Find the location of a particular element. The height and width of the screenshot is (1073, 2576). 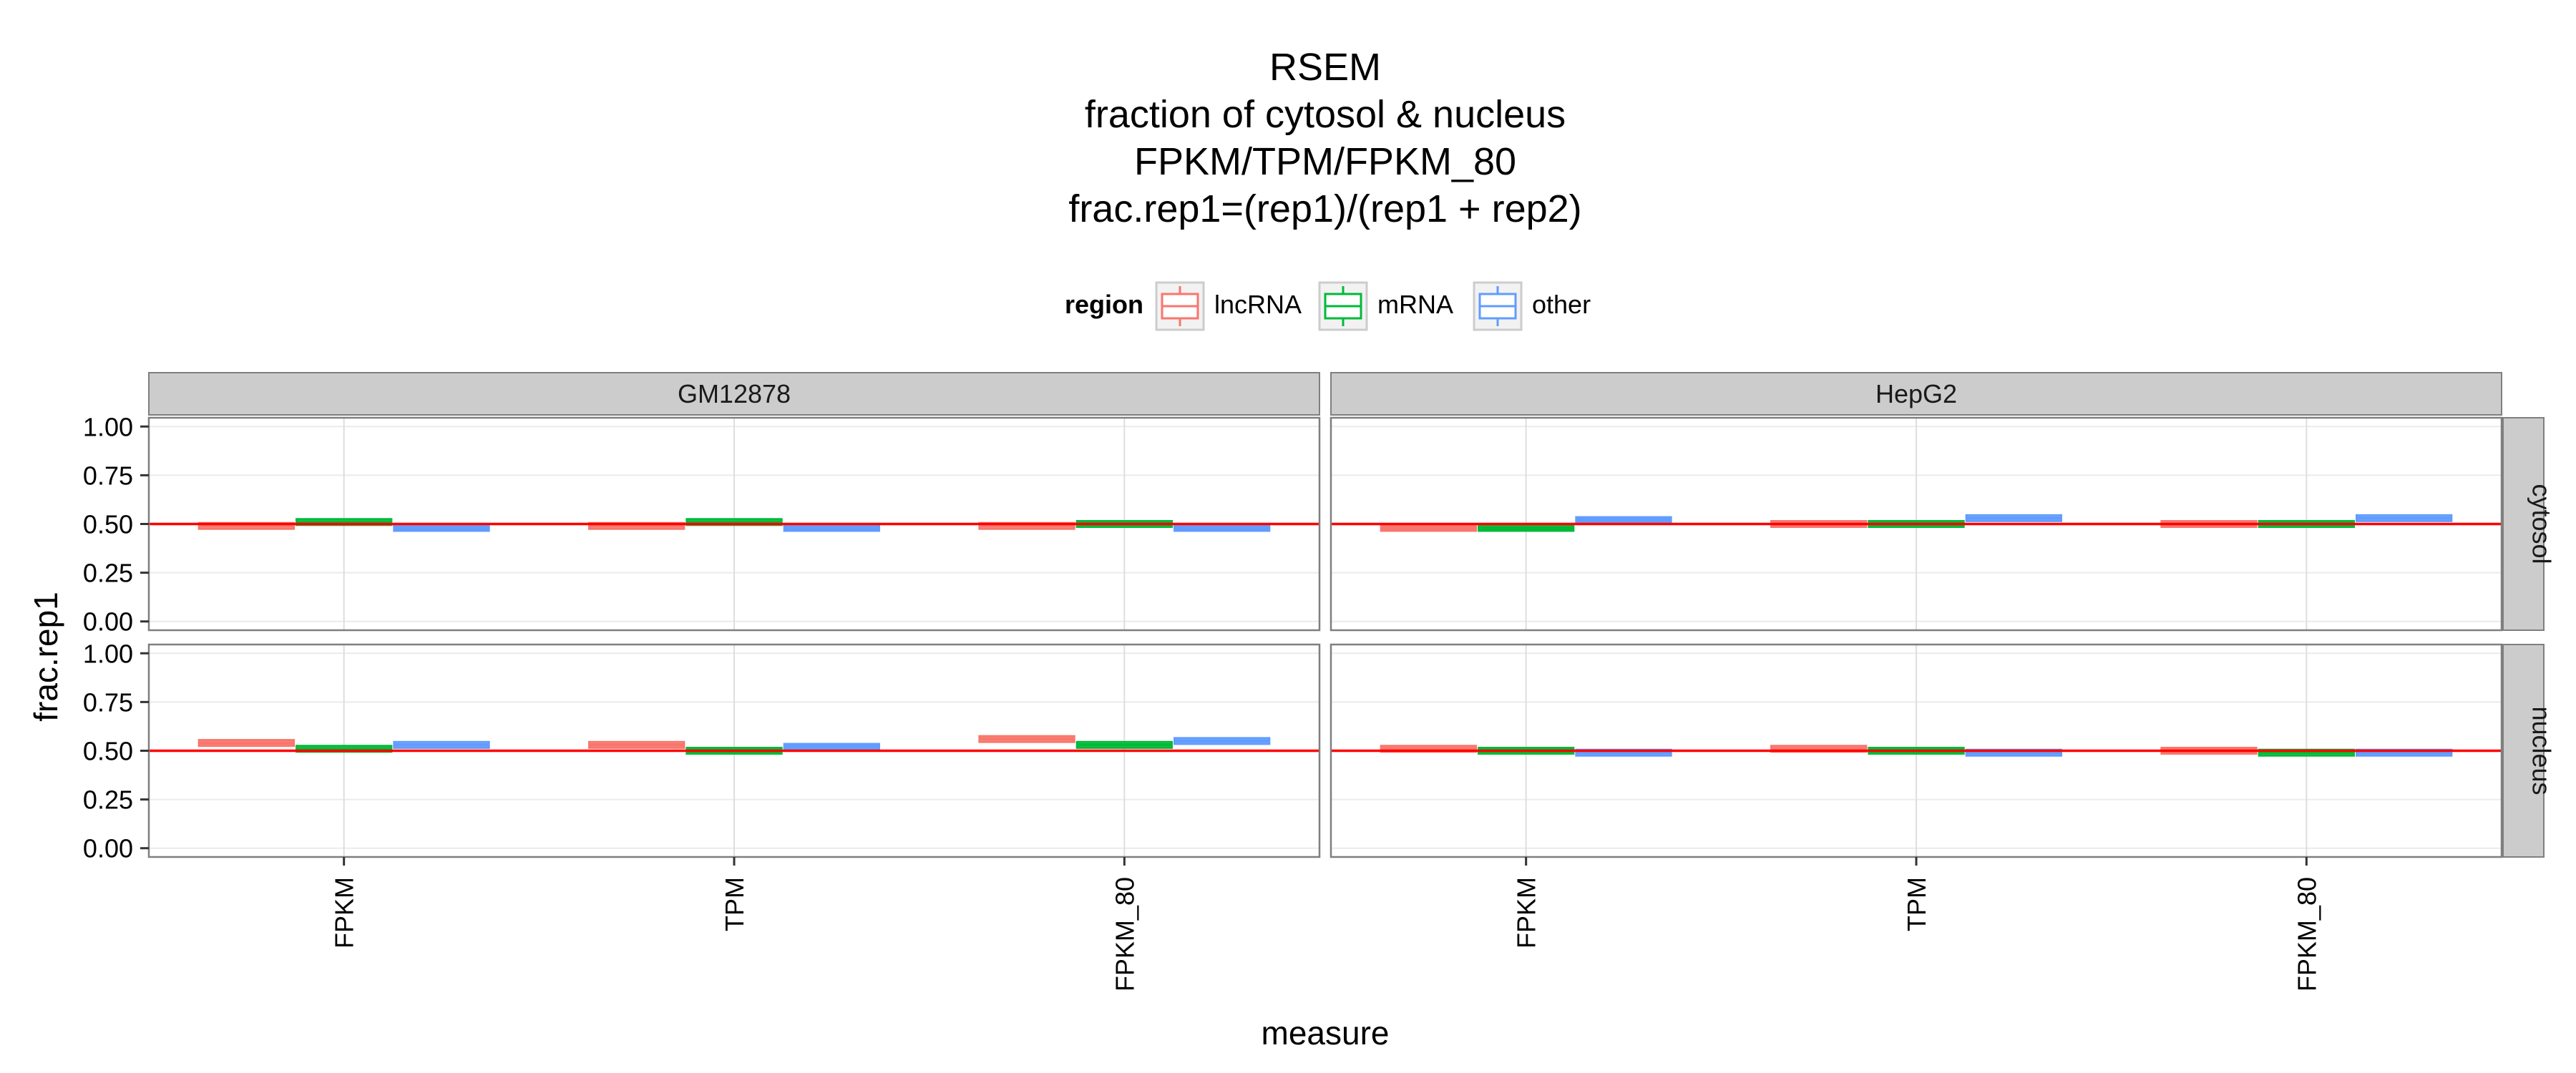

title-line-1: RSEM is located at coordinates (1325, 67).